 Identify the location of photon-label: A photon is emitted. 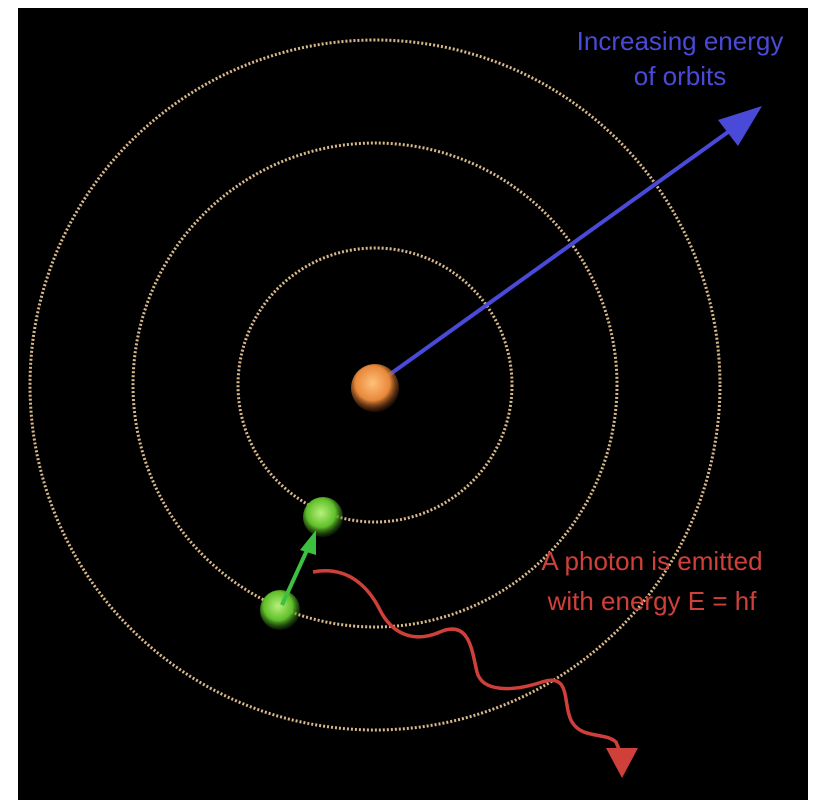
(651, 561).